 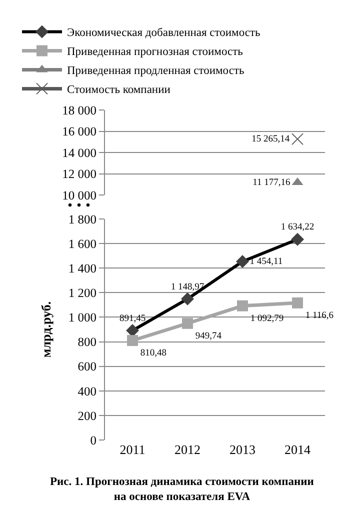 What do you see at coordinates (208, 336) in the screenshot?
I see `data-label: 949,74` at bounding box center [208, 336].